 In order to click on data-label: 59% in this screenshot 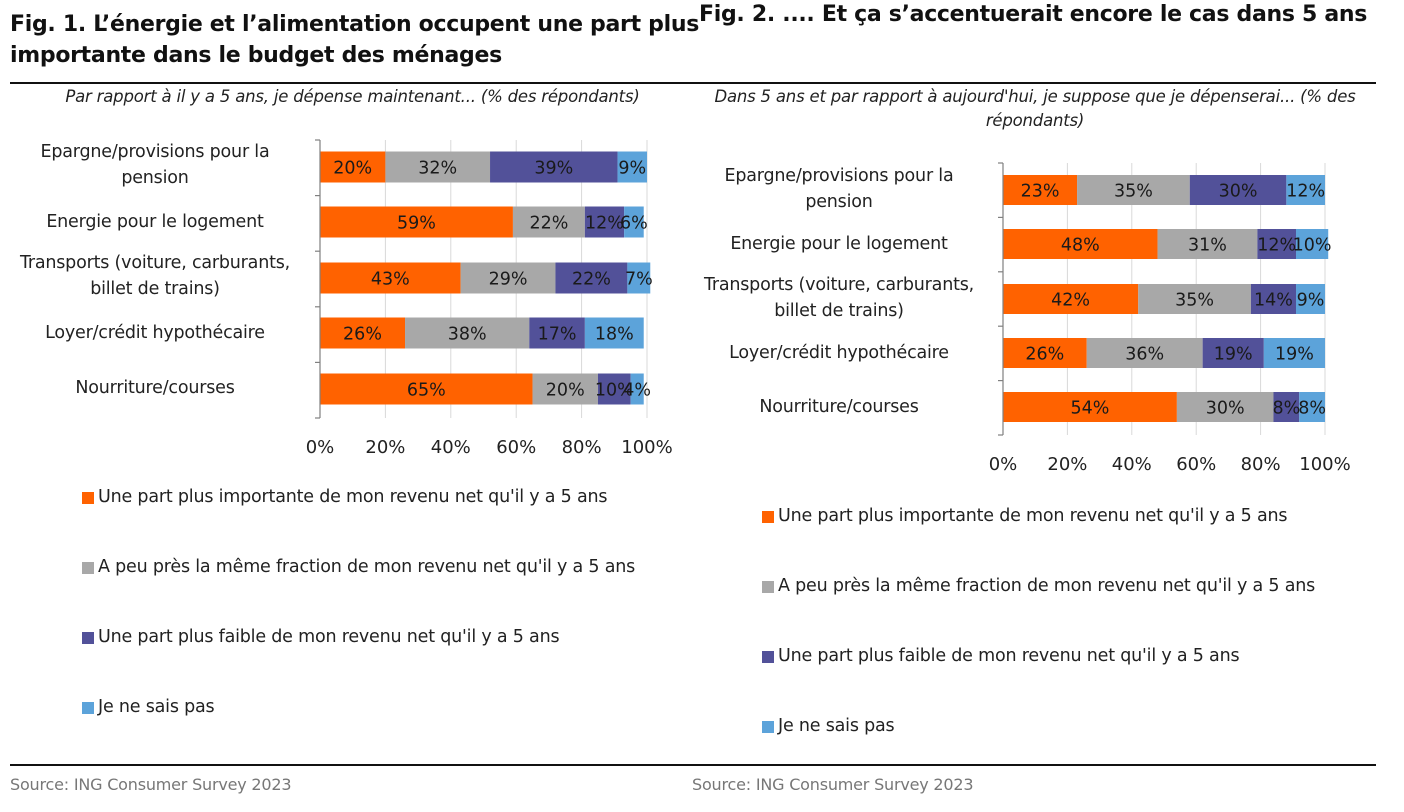, I will do `click(416, 224)`.